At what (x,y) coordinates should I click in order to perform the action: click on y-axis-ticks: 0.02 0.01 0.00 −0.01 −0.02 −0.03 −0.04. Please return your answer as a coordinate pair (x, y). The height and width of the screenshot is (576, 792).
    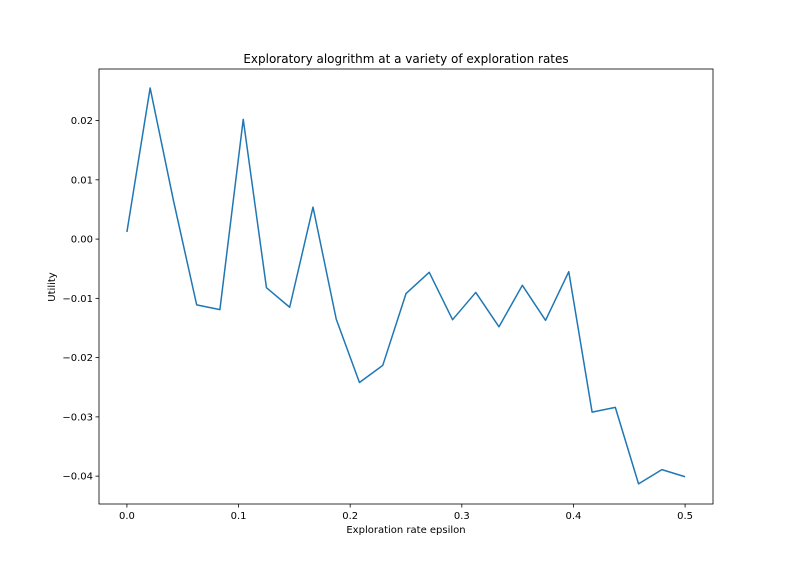
    Looking at the image, I should click on (80, 299).